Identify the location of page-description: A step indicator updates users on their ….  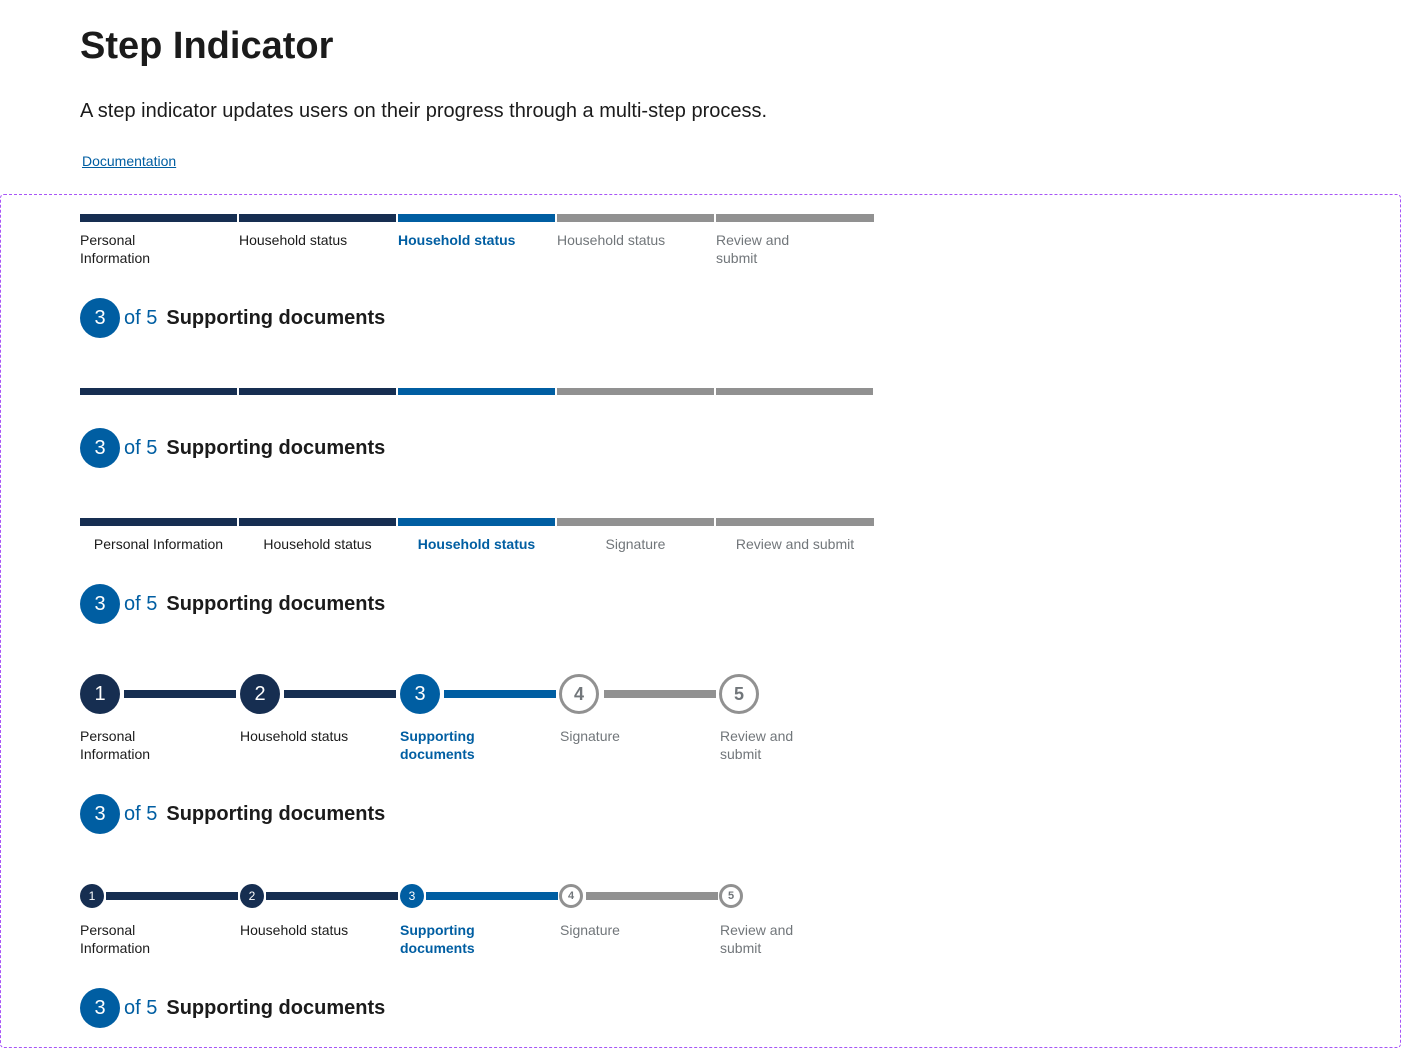
(424, 111).